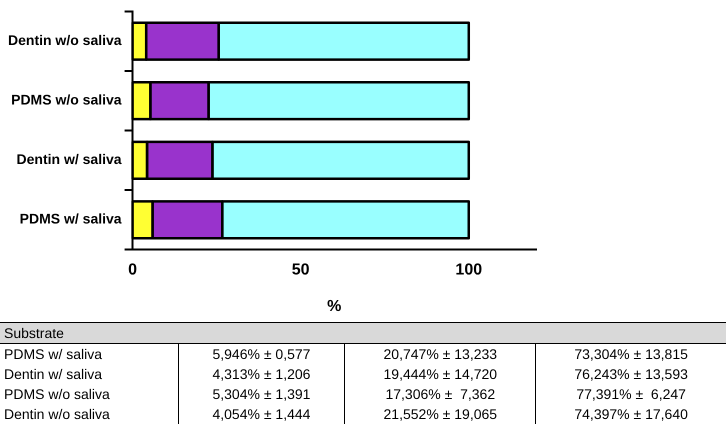 The height and width of the screenshot is (447, 726). I want to click on y-tick-label: PDMS w/ saliva, so click(71, 218).